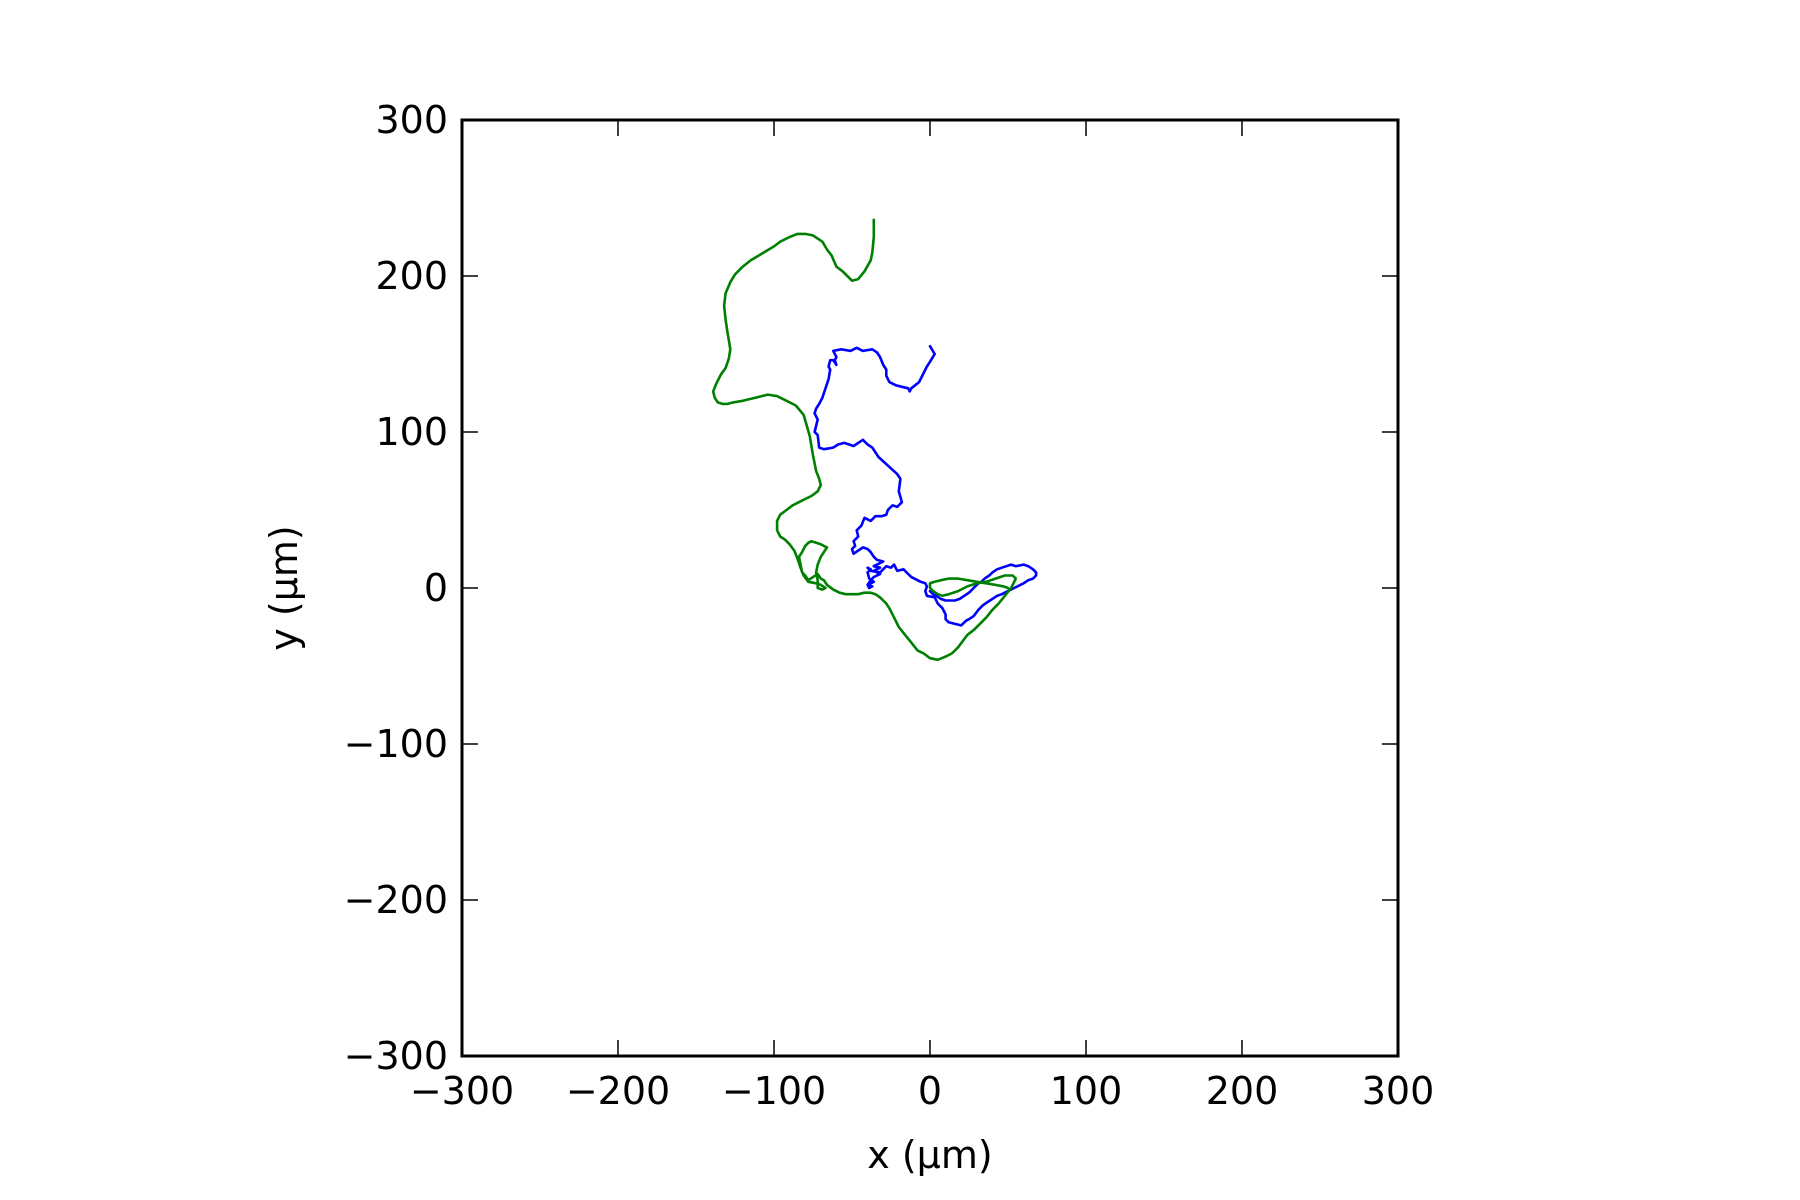 The height and width of the screenshot is (1200, 1800). What do you see at coordinates (284, 587) in the screenshot?
I see `y-axis-label: y (µm)` at bounding box center [284, 587].